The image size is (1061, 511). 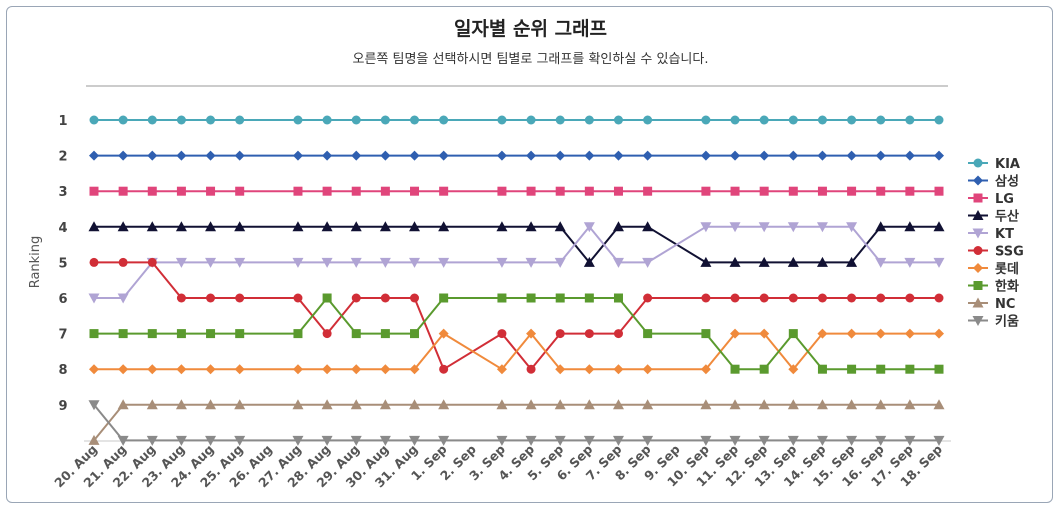 What do you see at coordinates (516, 334) in the screenshot?
I see `series-line-한화` at bounding box center [516, 334].